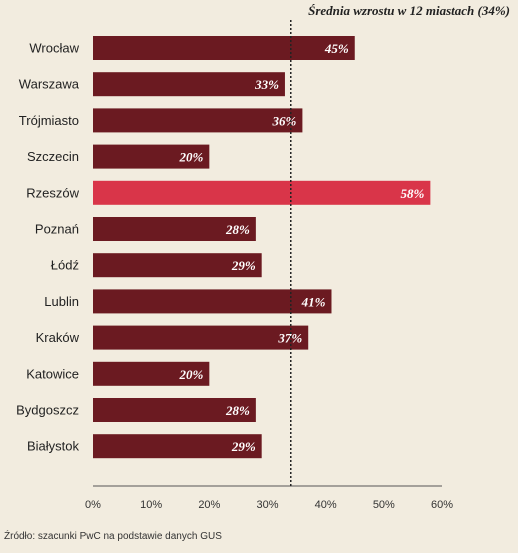 Image resolution: width=518 pixels, height=553 pixels. Describe the element at coordinates (151, 505) in the screenshot. I see `x-tick-label: 10%` at that location.